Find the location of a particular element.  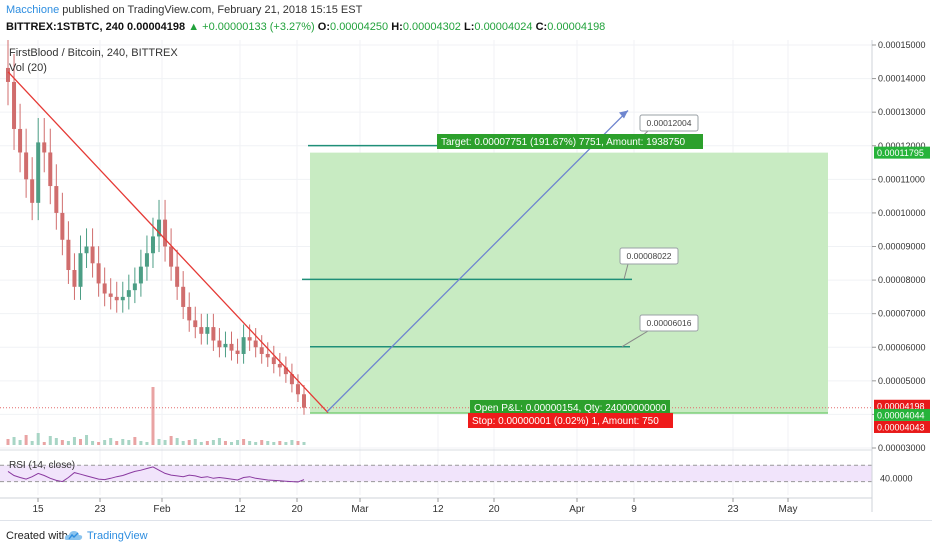

price-label-text: 0.00004043 is located at coordinates (901, 427).